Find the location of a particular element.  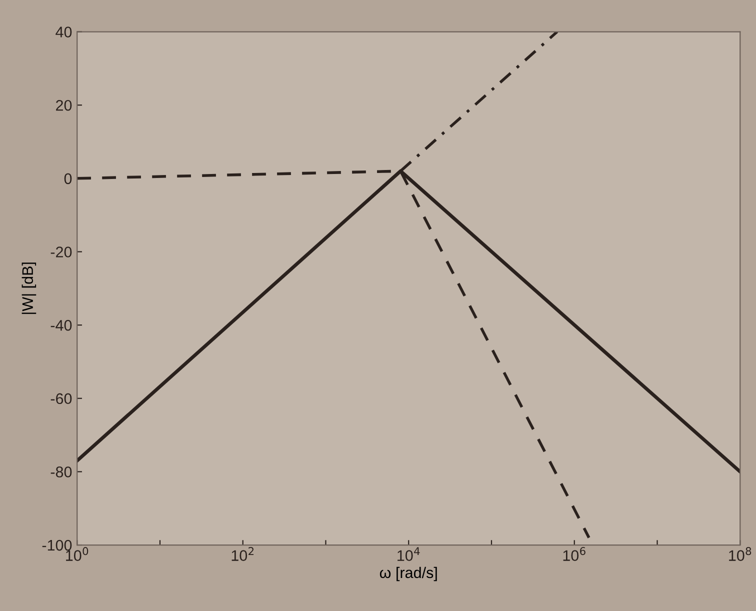

x-tick-label: 10$^{2}$ is located at coordinates (243, 554).